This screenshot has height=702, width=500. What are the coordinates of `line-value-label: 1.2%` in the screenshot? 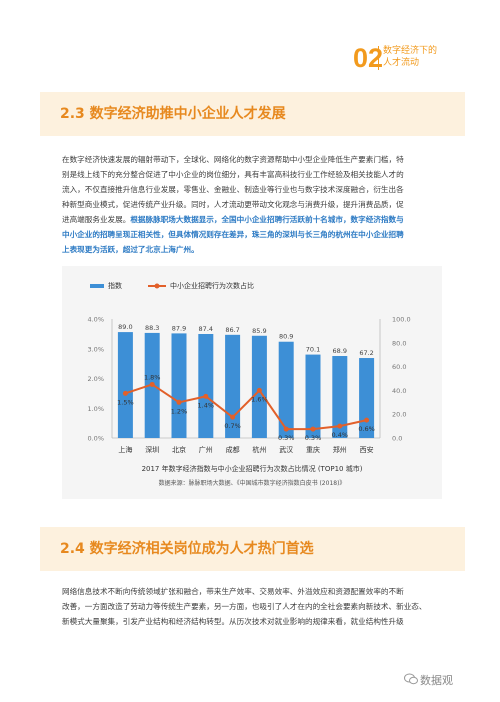 It's located at (179, 411).